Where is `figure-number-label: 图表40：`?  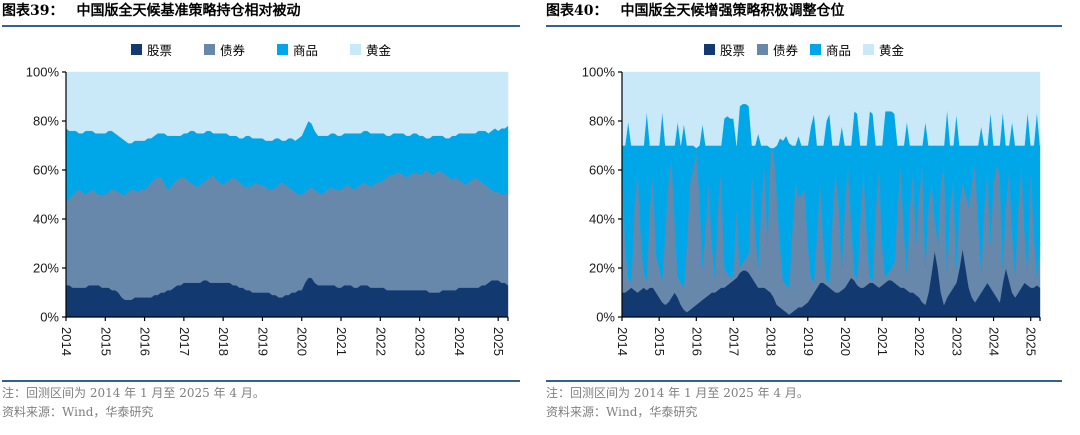
figure-number-label: 图表40： is located at coordinates (577, 11).